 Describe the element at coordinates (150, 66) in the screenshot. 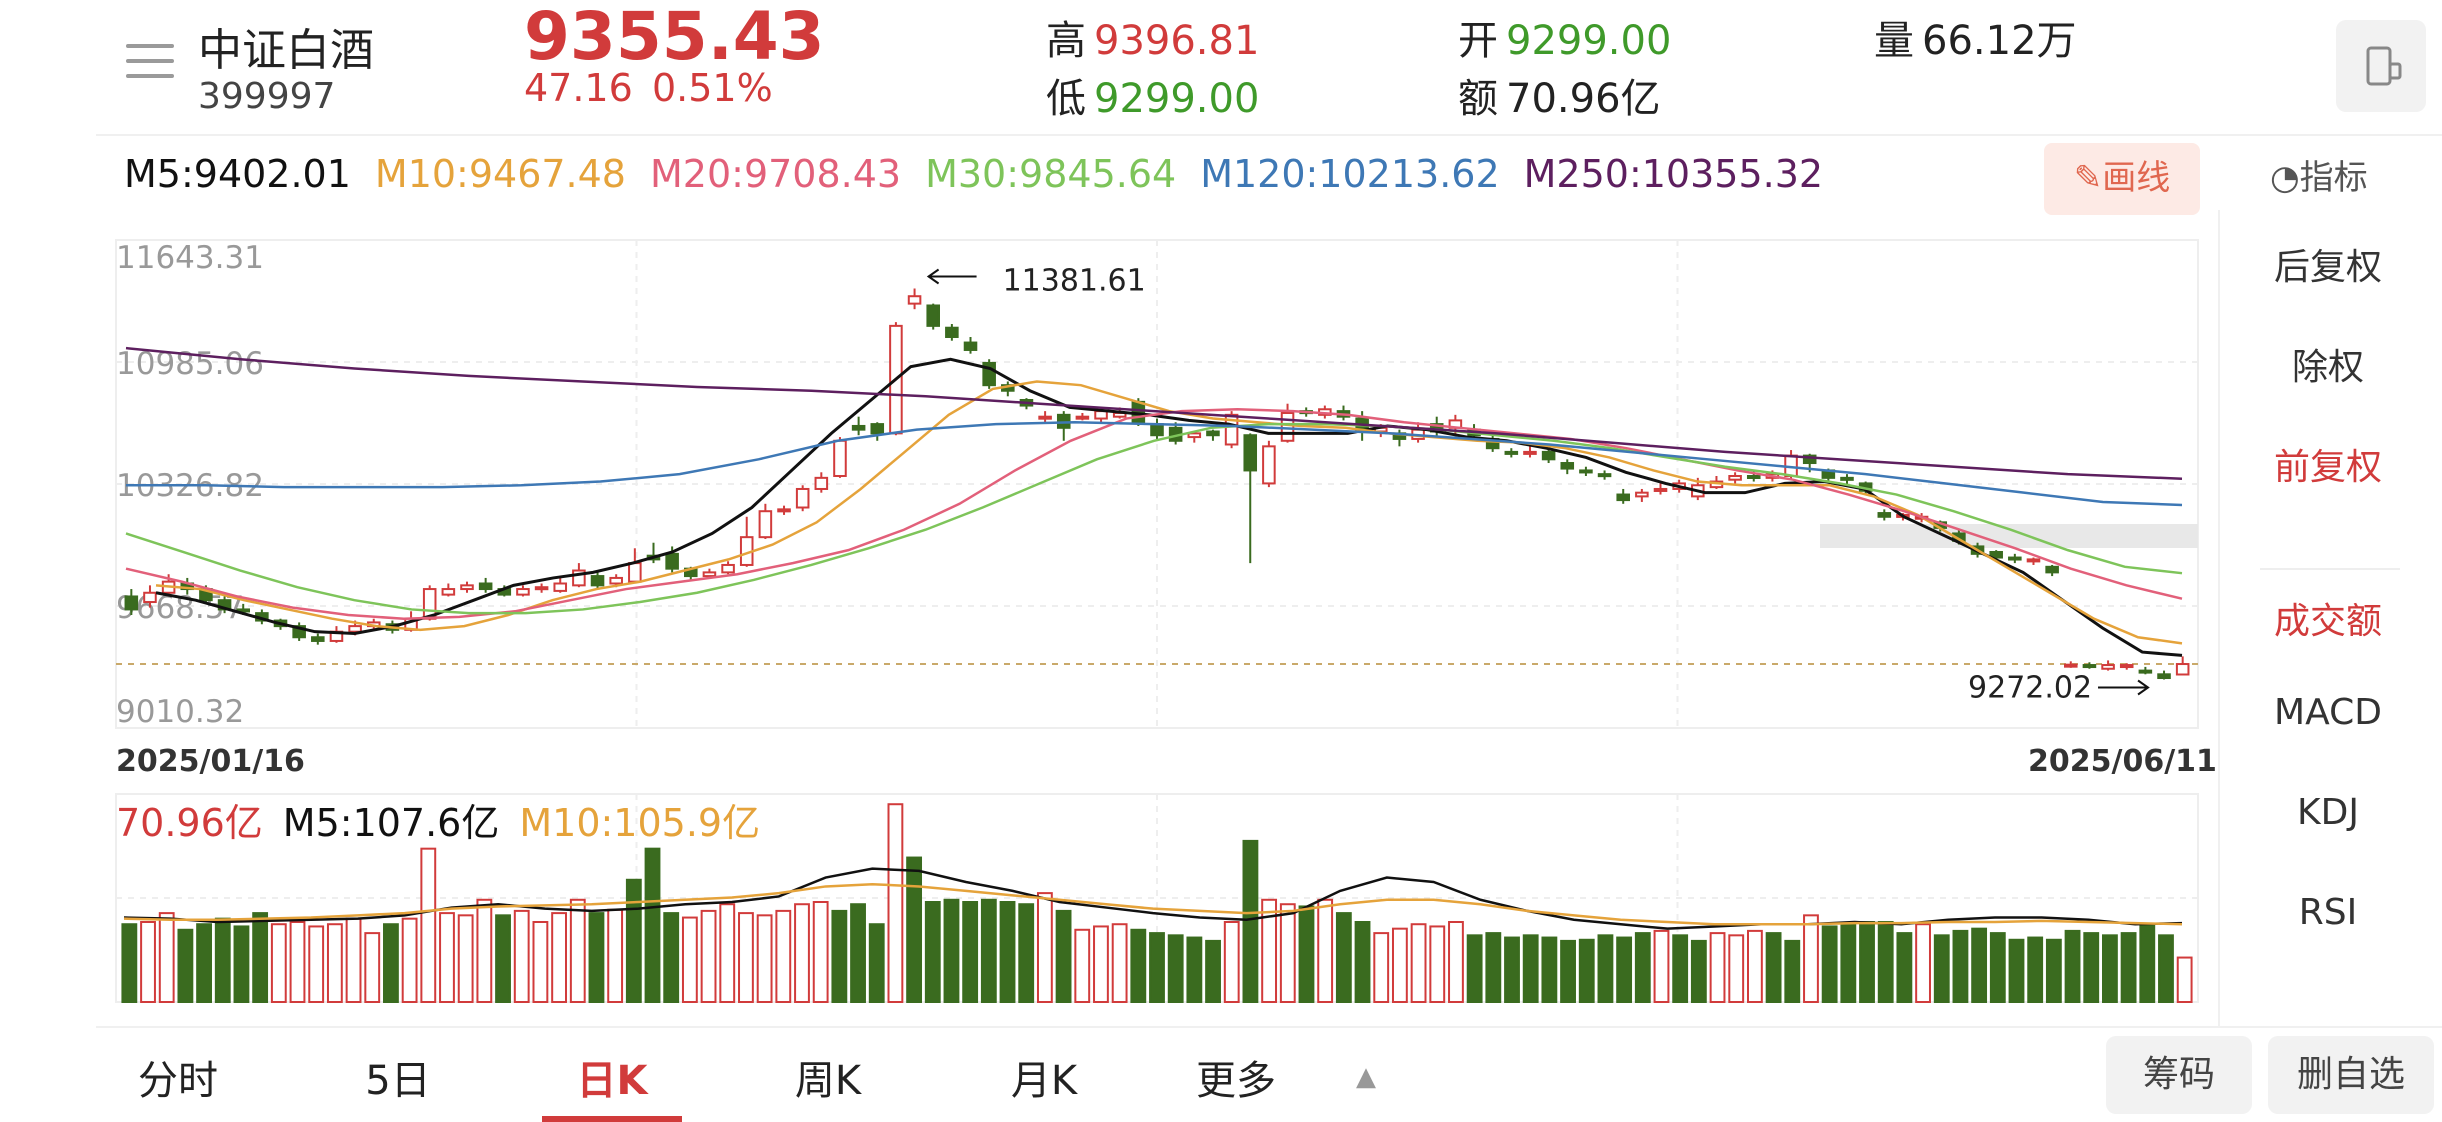

I see `menu-icon` at that location.